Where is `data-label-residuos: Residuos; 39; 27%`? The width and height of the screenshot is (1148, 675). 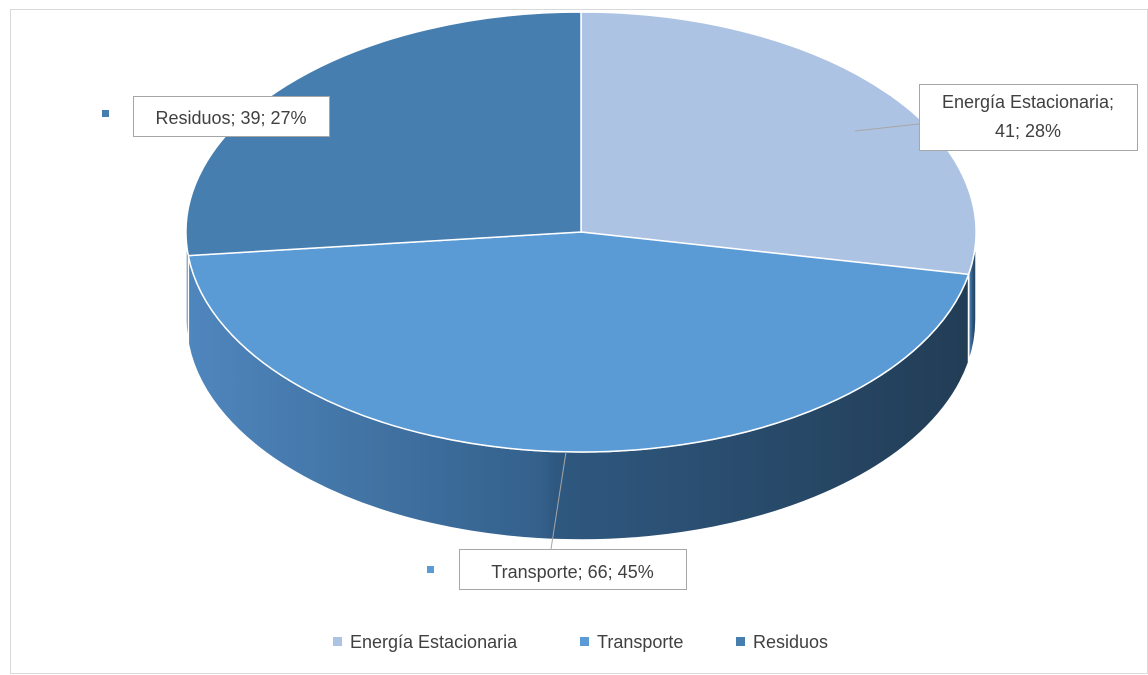 data-label-residuos: Residuos; 39; 27% is located at coordinates (216, 116).